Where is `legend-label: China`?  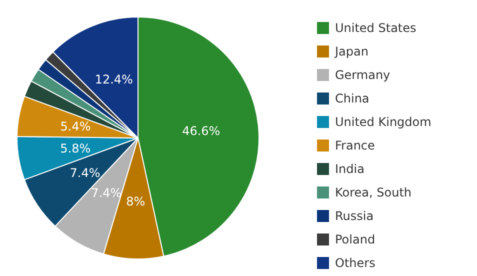
legend-label: China is located at coordinates (352, 99).